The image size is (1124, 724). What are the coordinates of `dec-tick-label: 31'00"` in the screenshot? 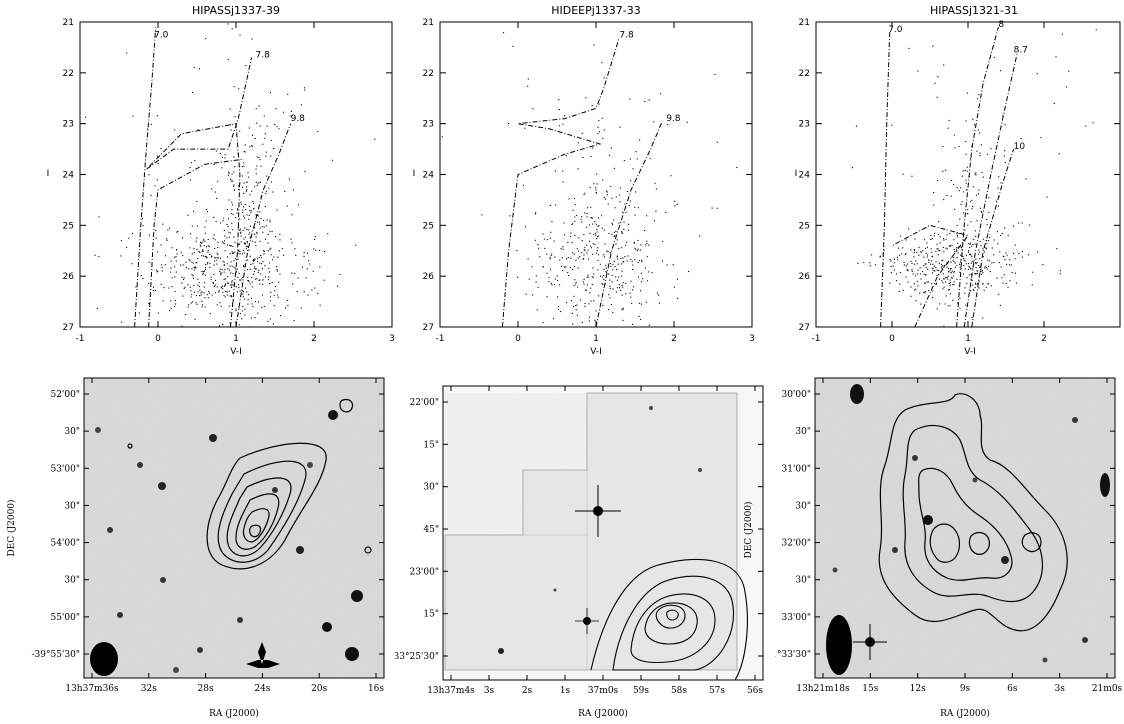 It's located at (796, 469).